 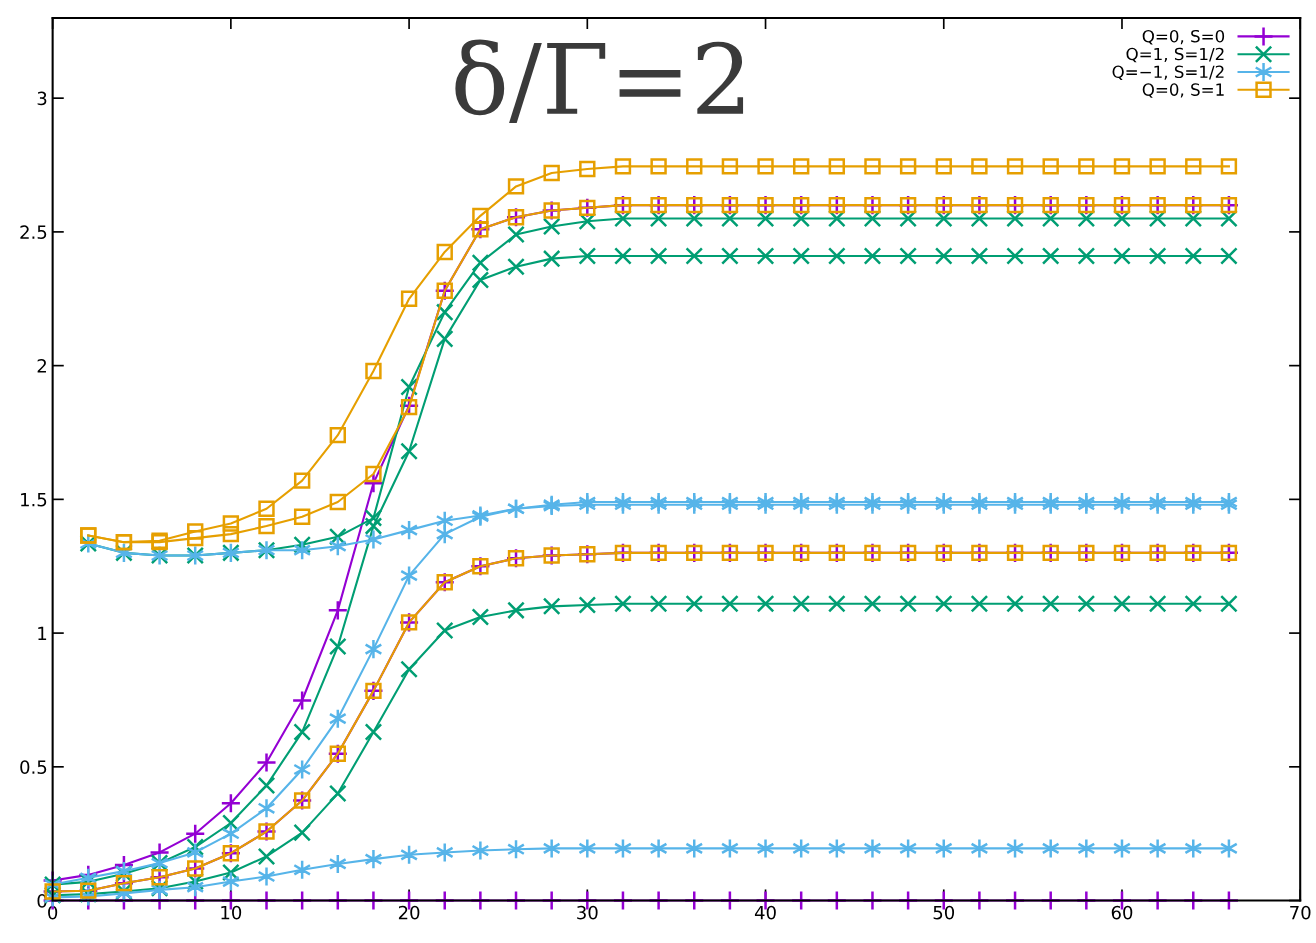 I want to click on x-tick-label: 70, so click(x=1300, y=912).